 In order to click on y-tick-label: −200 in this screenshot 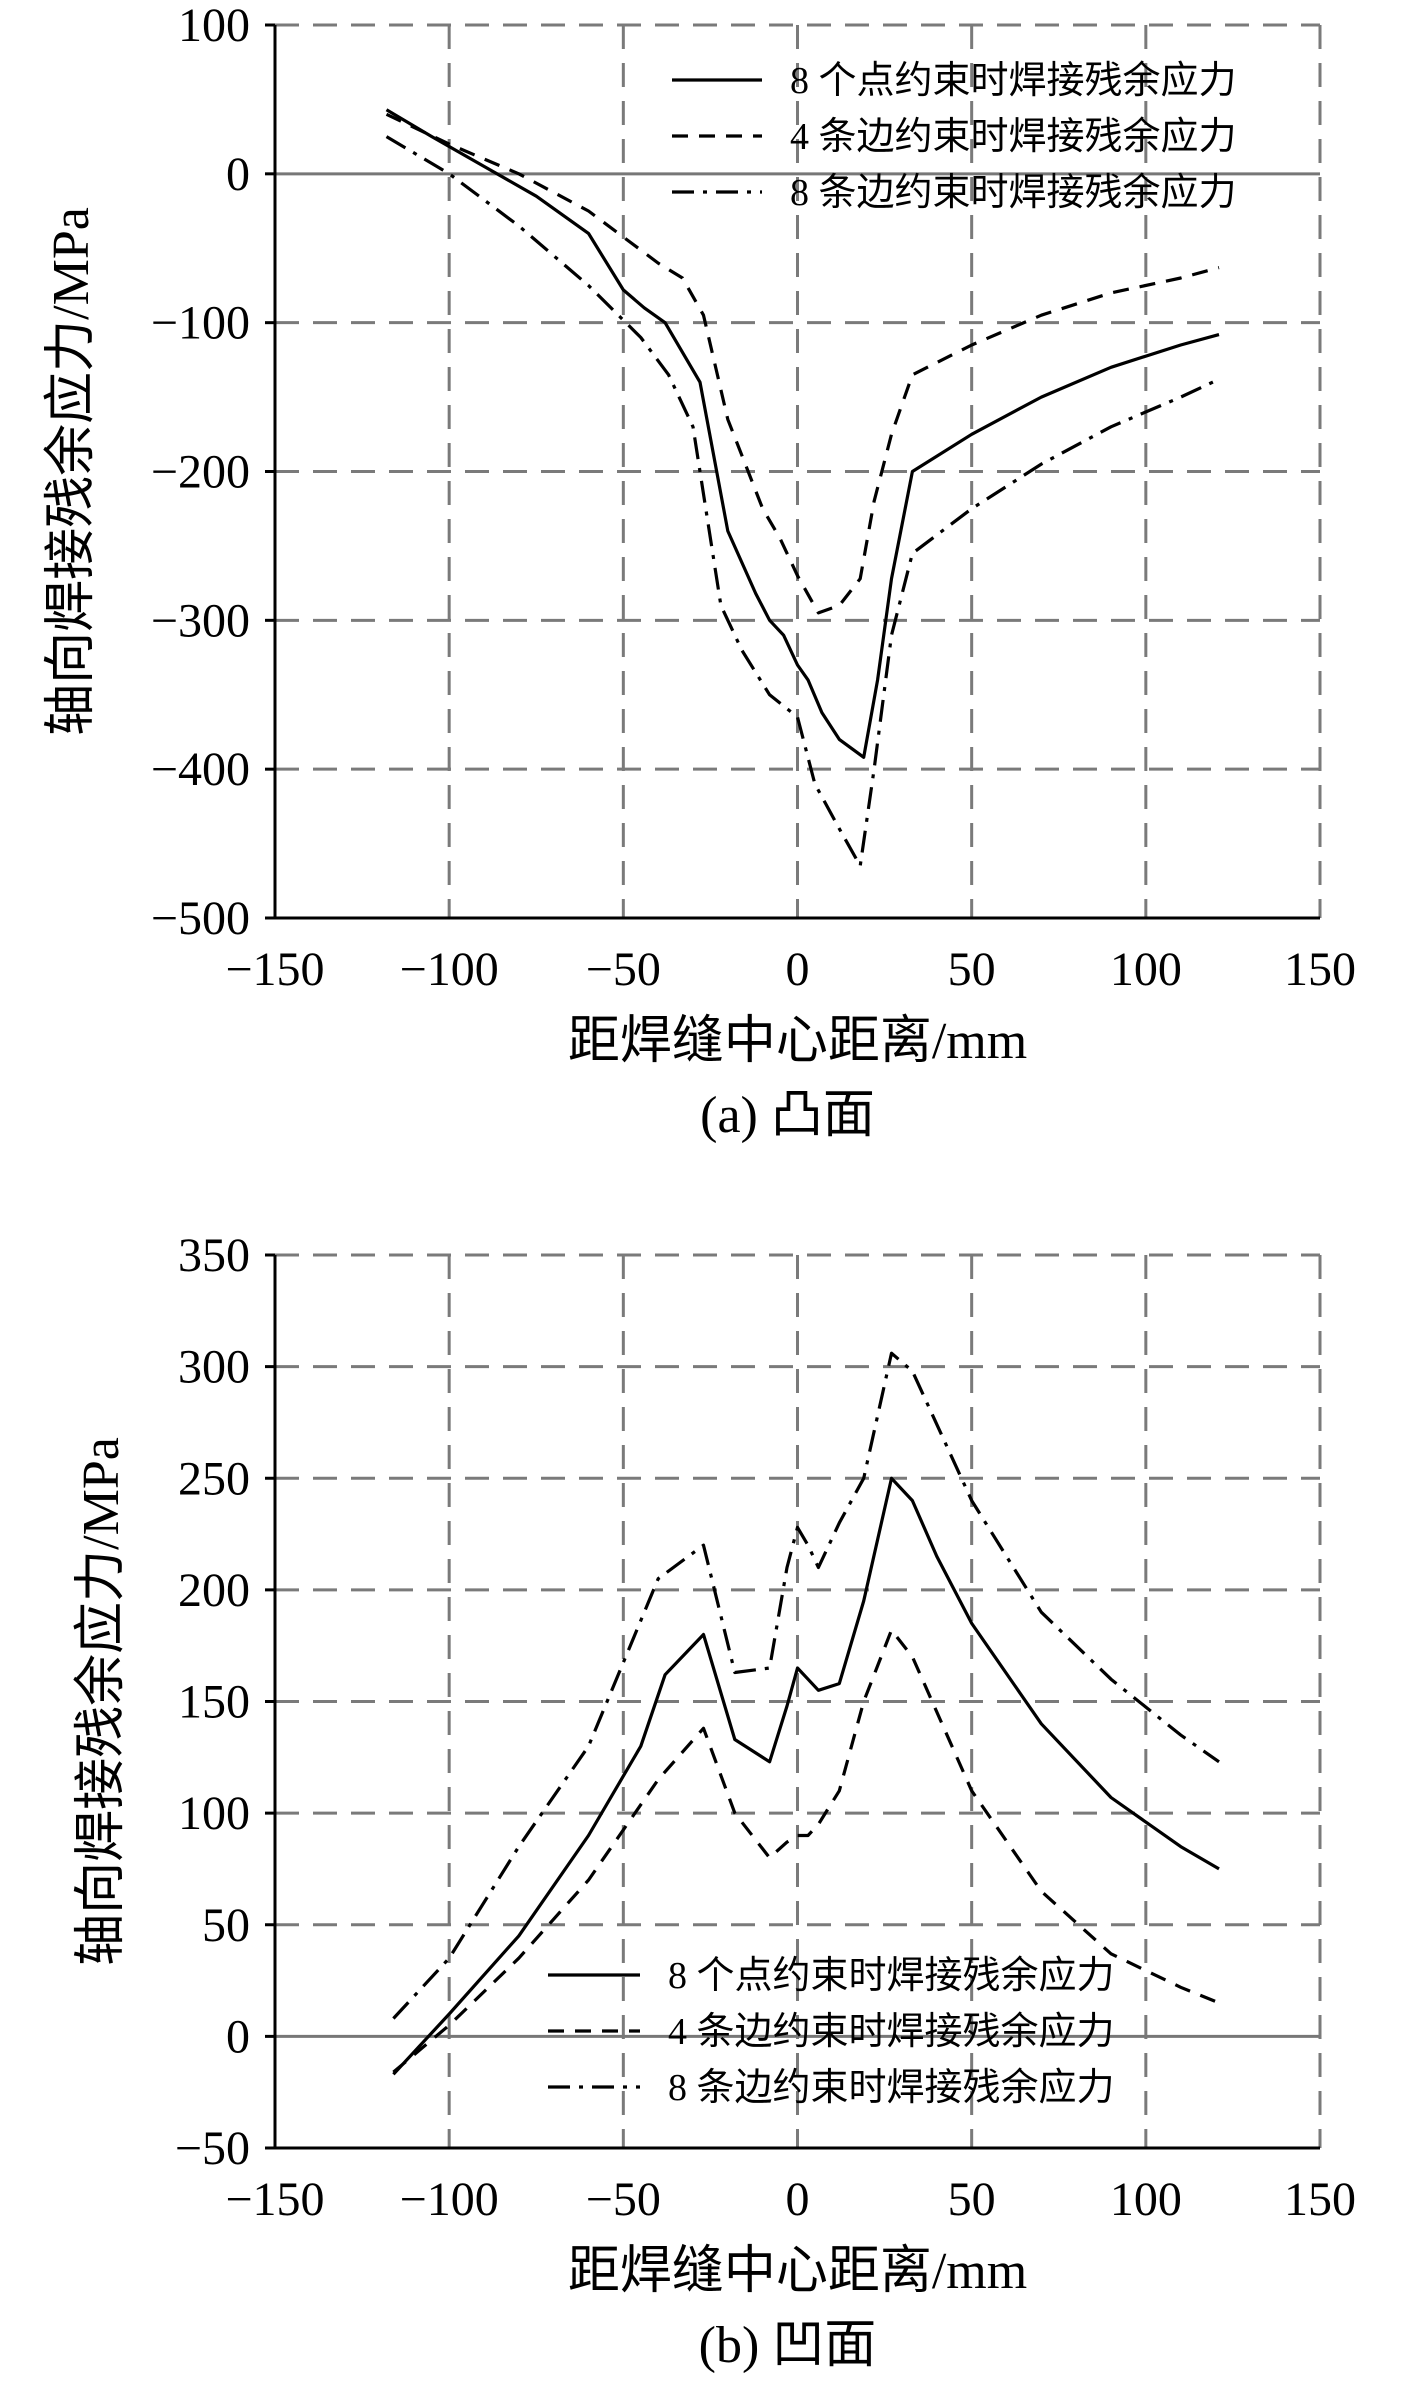, I will do `click(200, 472)`.